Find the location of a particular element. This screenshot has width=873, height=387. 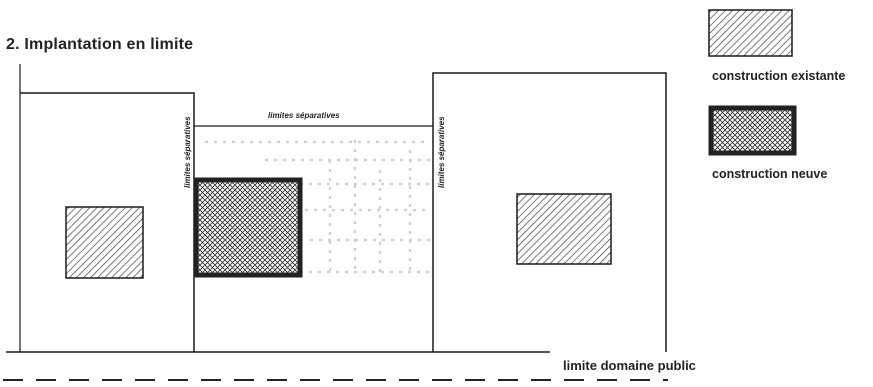

top-boundary-label: limites séparatives is located at coordinates (304, 115).